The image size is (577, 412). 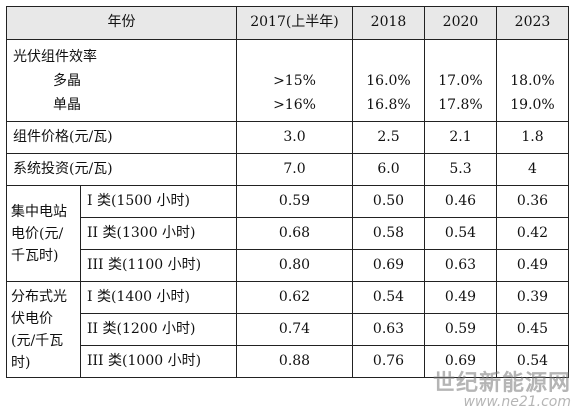 I want to click on efficiency-values-2020: 17.0% 17.8%, so click(x=460, y=80).